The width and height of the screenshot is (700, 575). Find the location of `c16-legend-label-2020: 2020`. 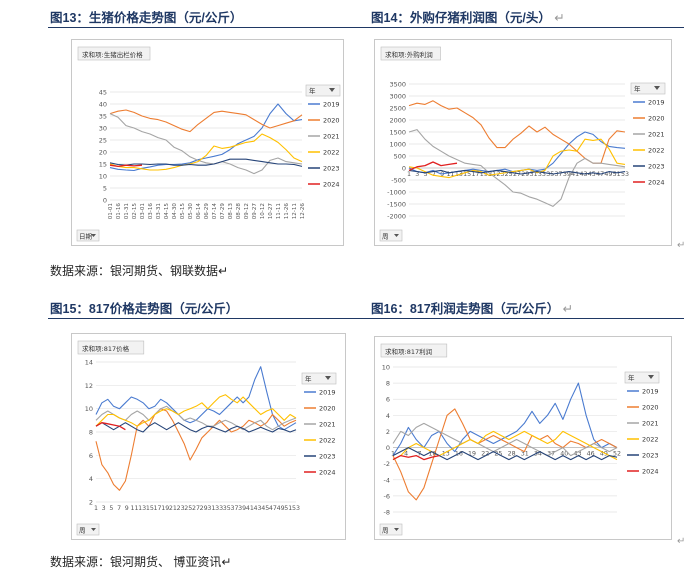

c16-legend-label-2020: 2020 is located at coordinates (650, 408).